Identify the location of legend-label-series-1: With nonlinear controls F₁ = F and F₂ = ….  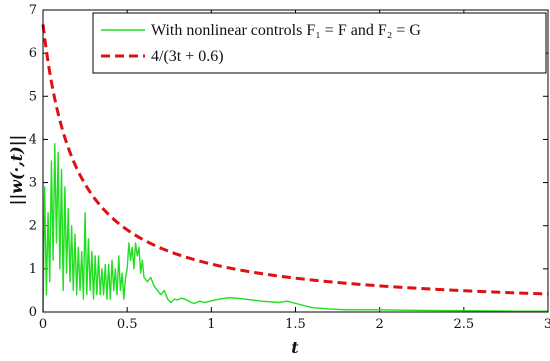
(286, 30).